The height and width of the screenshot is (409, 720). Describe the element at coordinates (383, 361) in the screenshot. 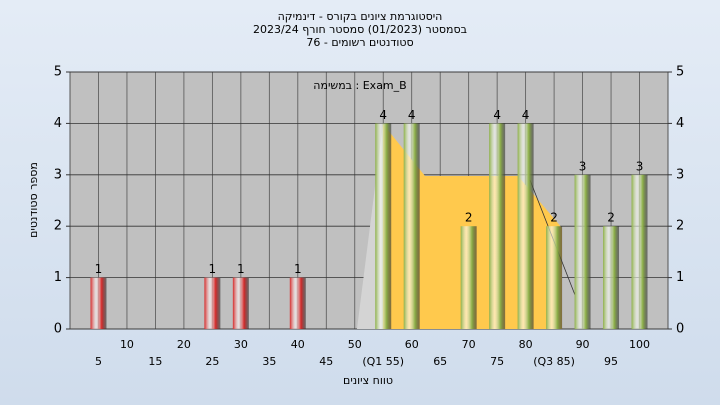

I see `x-tick-label: (Q1 55)` at that location.